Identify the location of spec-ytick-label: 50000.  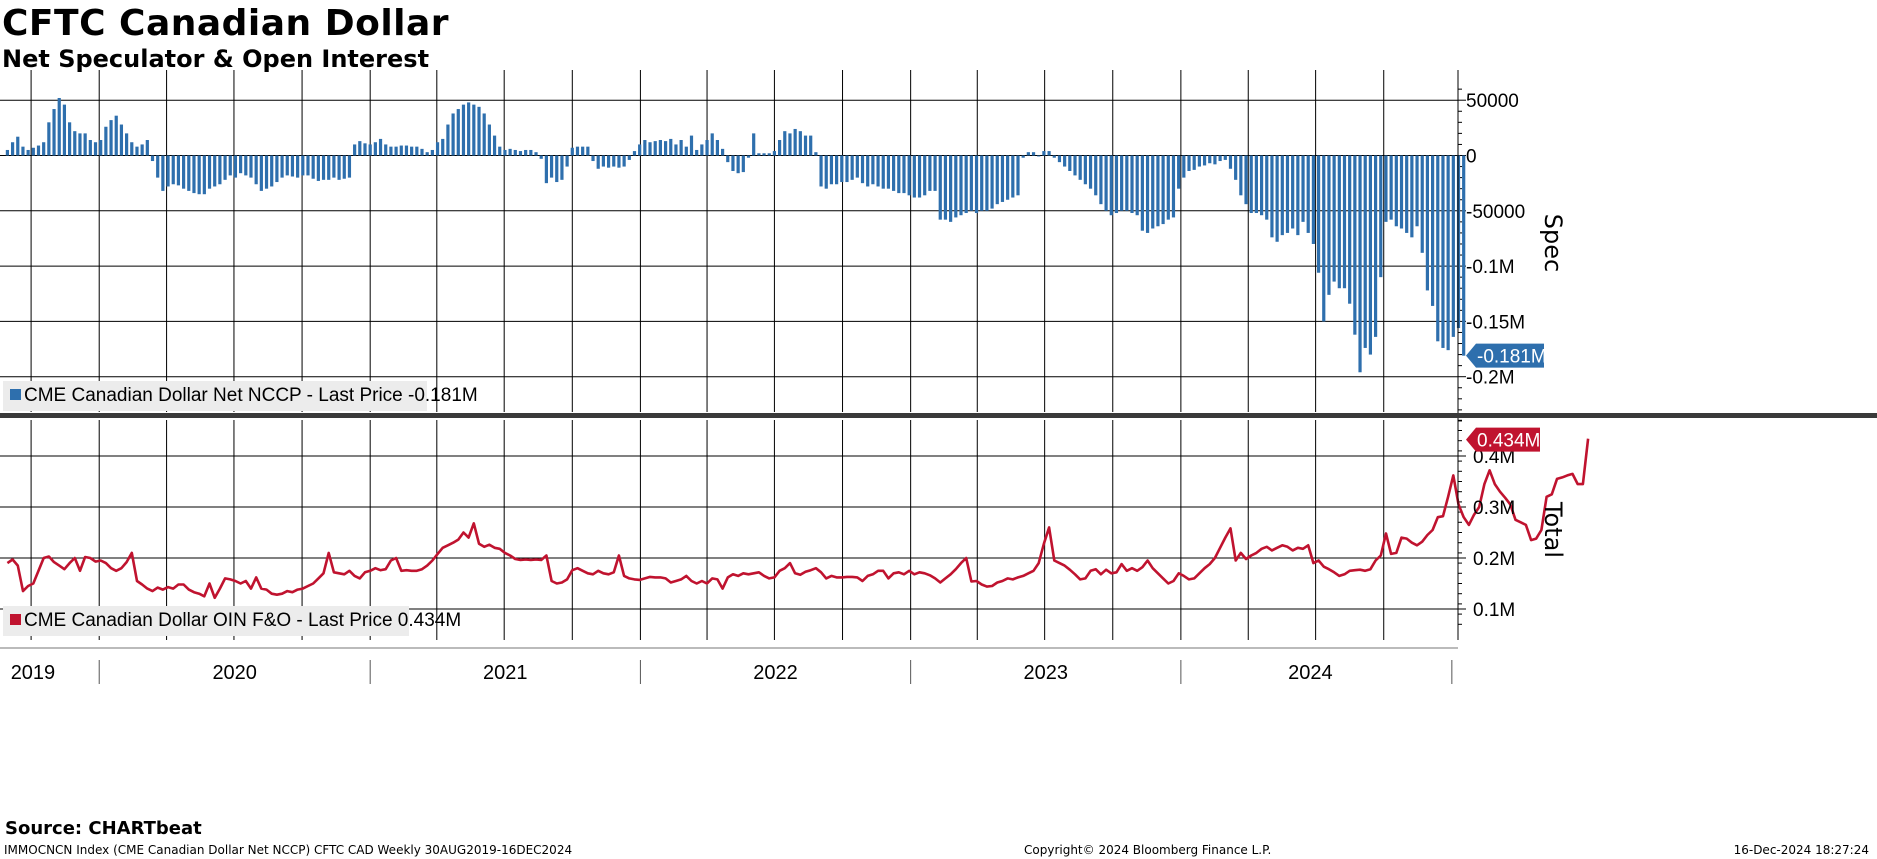
(1492, 101).